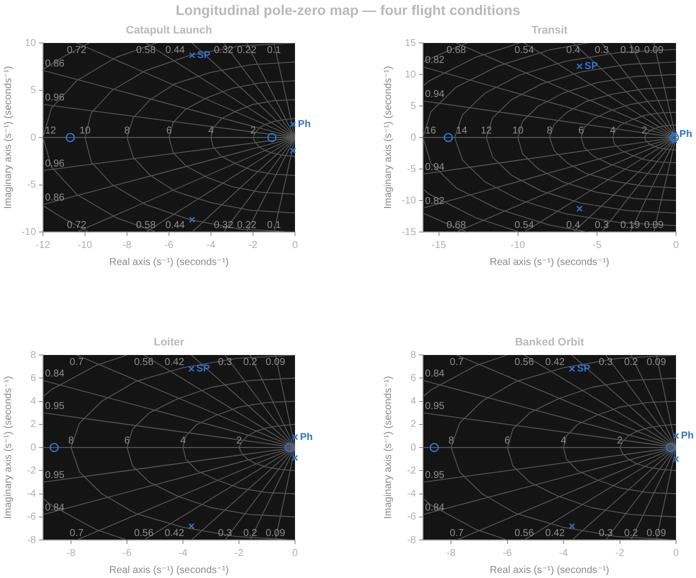 The width and height of the screenshot is (696, 578). Describe the element at coordinates (630, 225) in the screenshot. I see `annotation: 0.19` at that location.